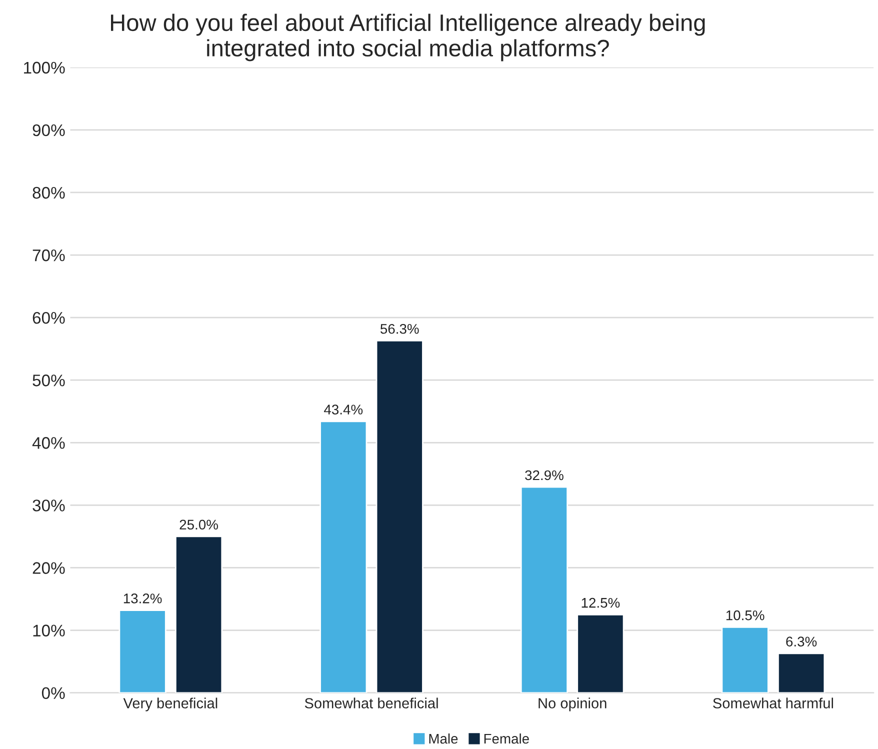 Image resolution: width=878 pixels, height=749 pixels. I want to click on y-tick-label: 0%, so click(53, 693).